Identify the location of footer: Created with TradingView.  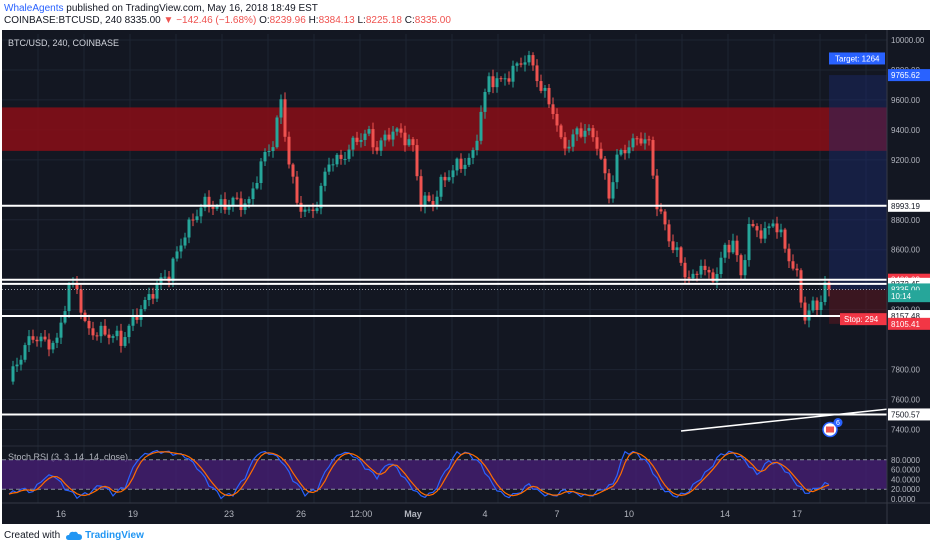
(74, 535).